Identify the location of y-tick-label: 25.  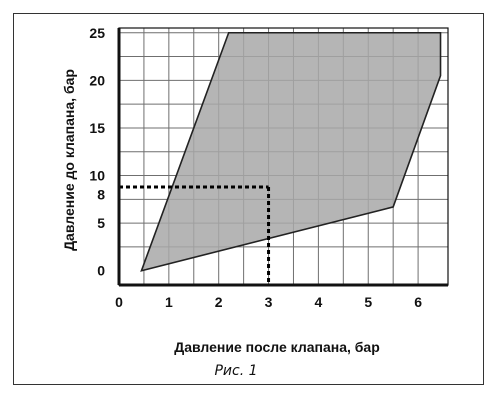
(97, 33).